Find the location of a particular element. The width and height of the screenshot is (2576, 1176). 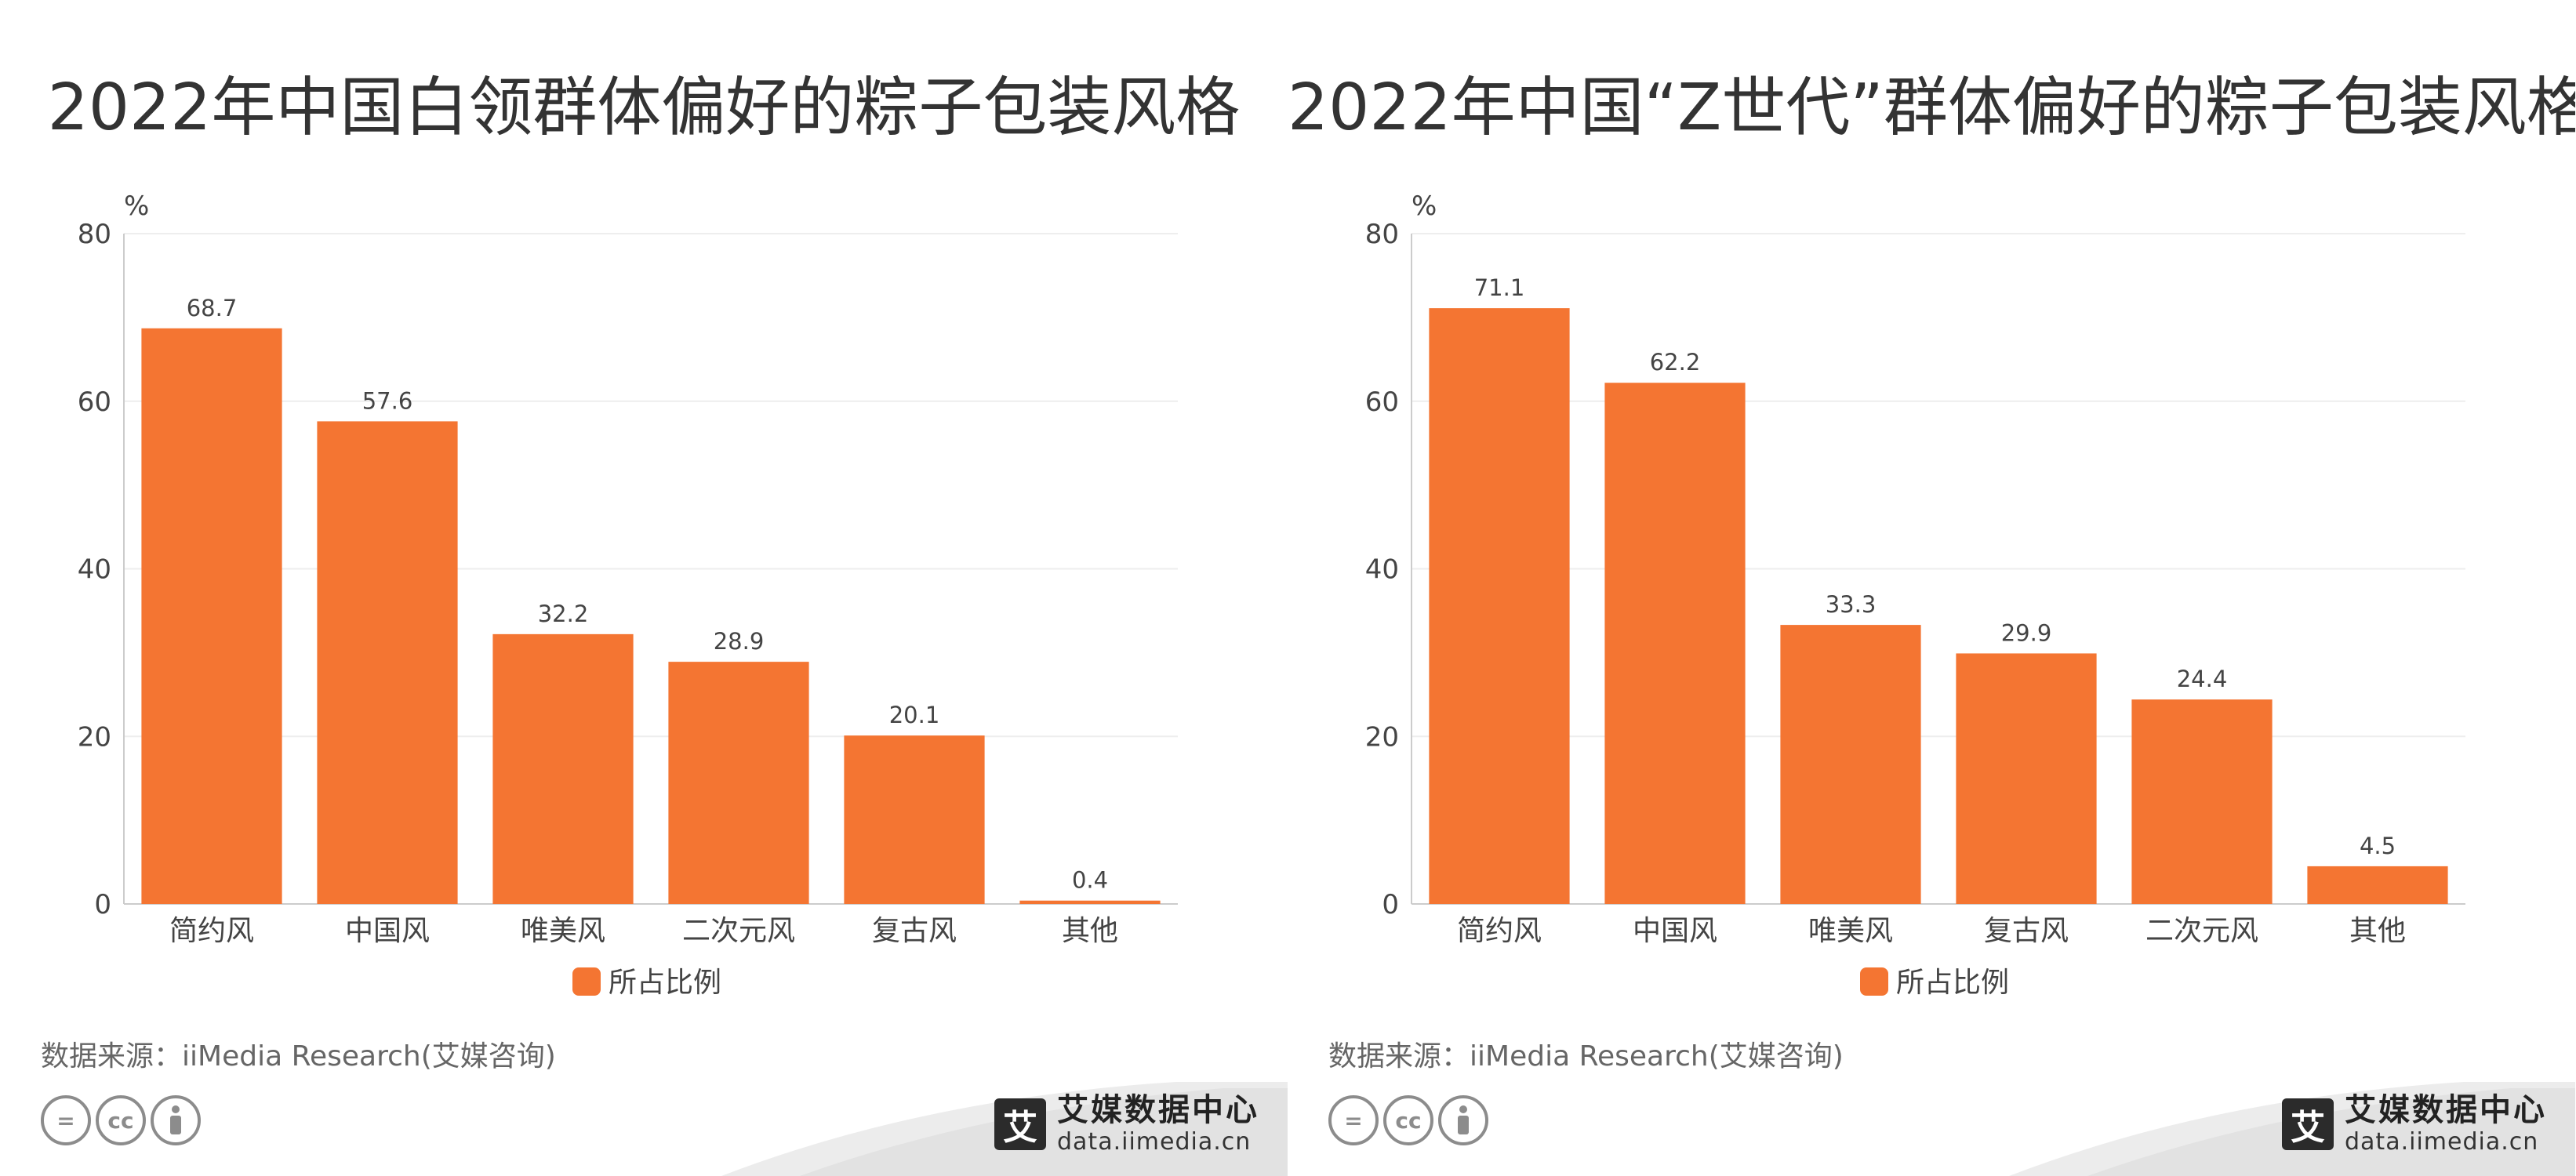

chart-title: 2022年中国“Z世代”群体偏好的粽子包装风格 is located at coordinates (1931, 108).